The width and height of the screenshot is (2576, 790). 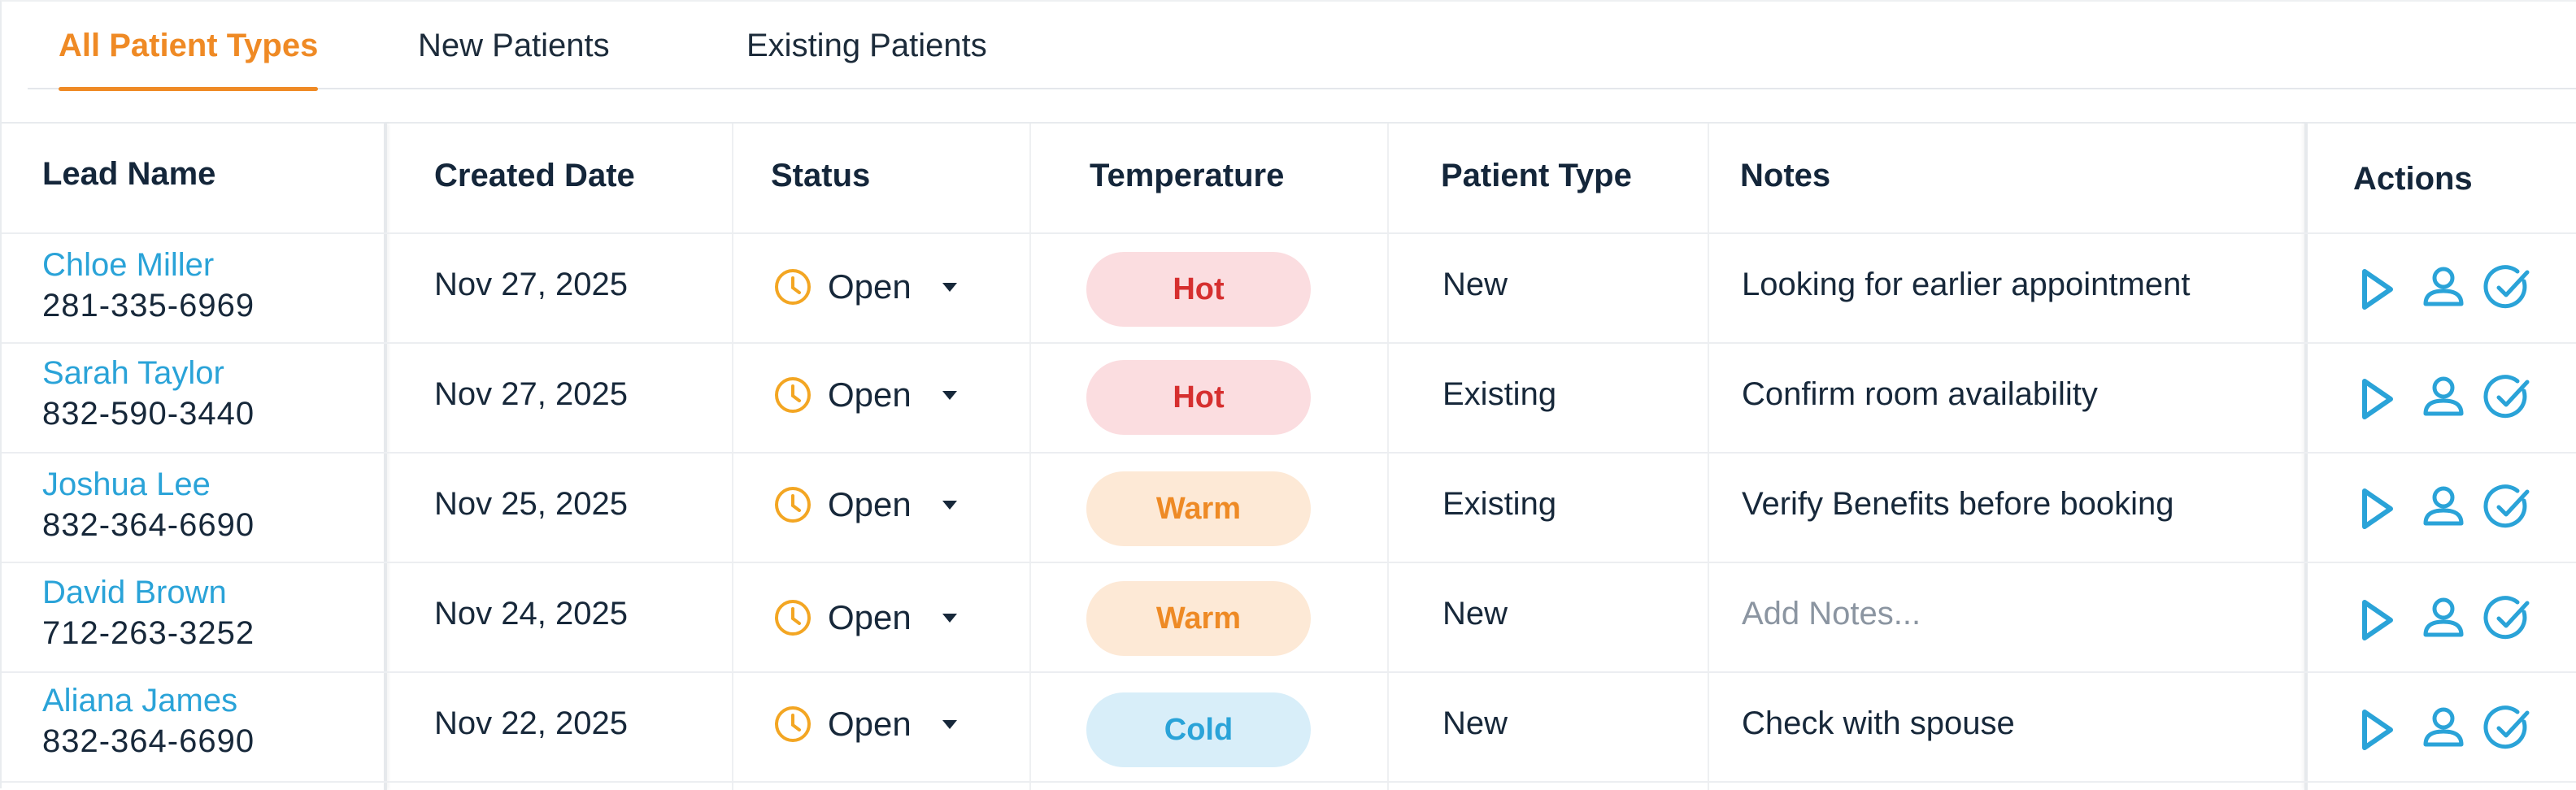 What do you see at coordinates (127, 484) in the screenshot?
I see `lead-name-link: Joshua Lee` at bounding box center [127, 484].